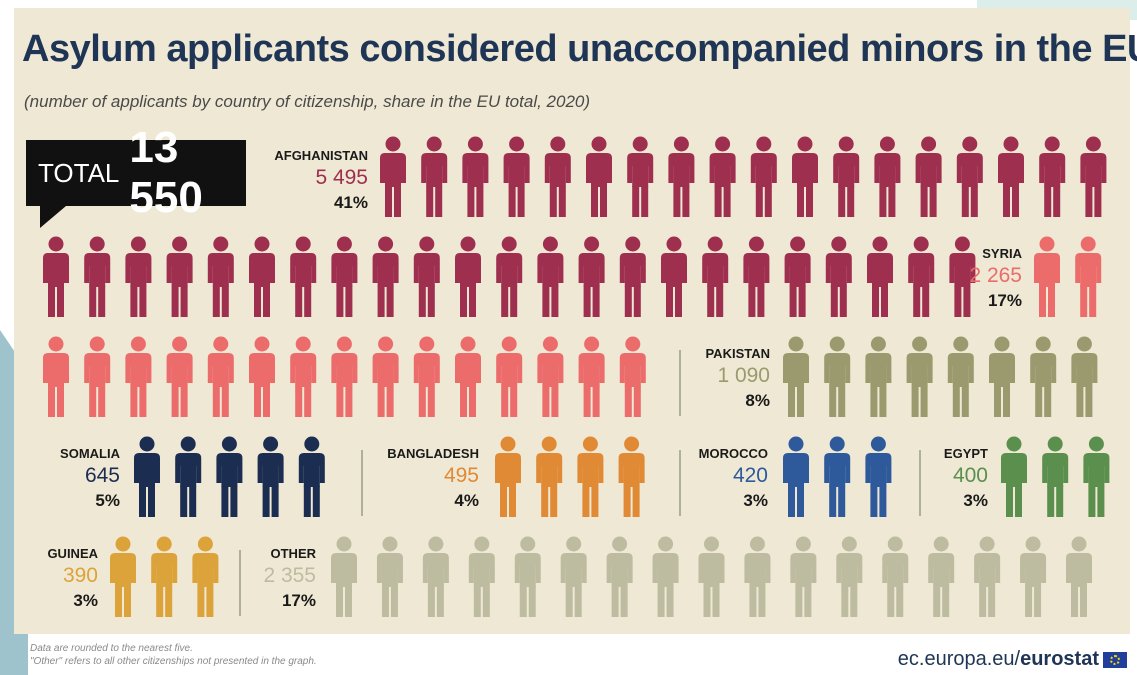  Describe the element at coordinates (461, 475) in the screenshot. I see `applicant-count: 495` at that location.